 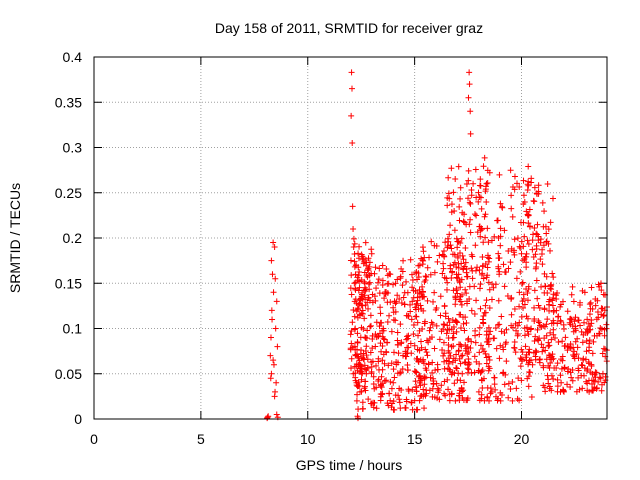 What do you see at coordinates (308, 439) in the screenshot?
I see `x-tick-label: 10` at bounding box center [308, 439].